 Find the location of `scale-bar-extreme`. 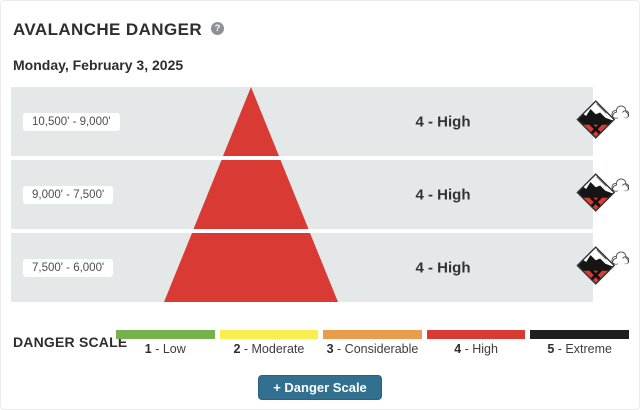

scale-bar-extreme is located at coordinates (579, 334).